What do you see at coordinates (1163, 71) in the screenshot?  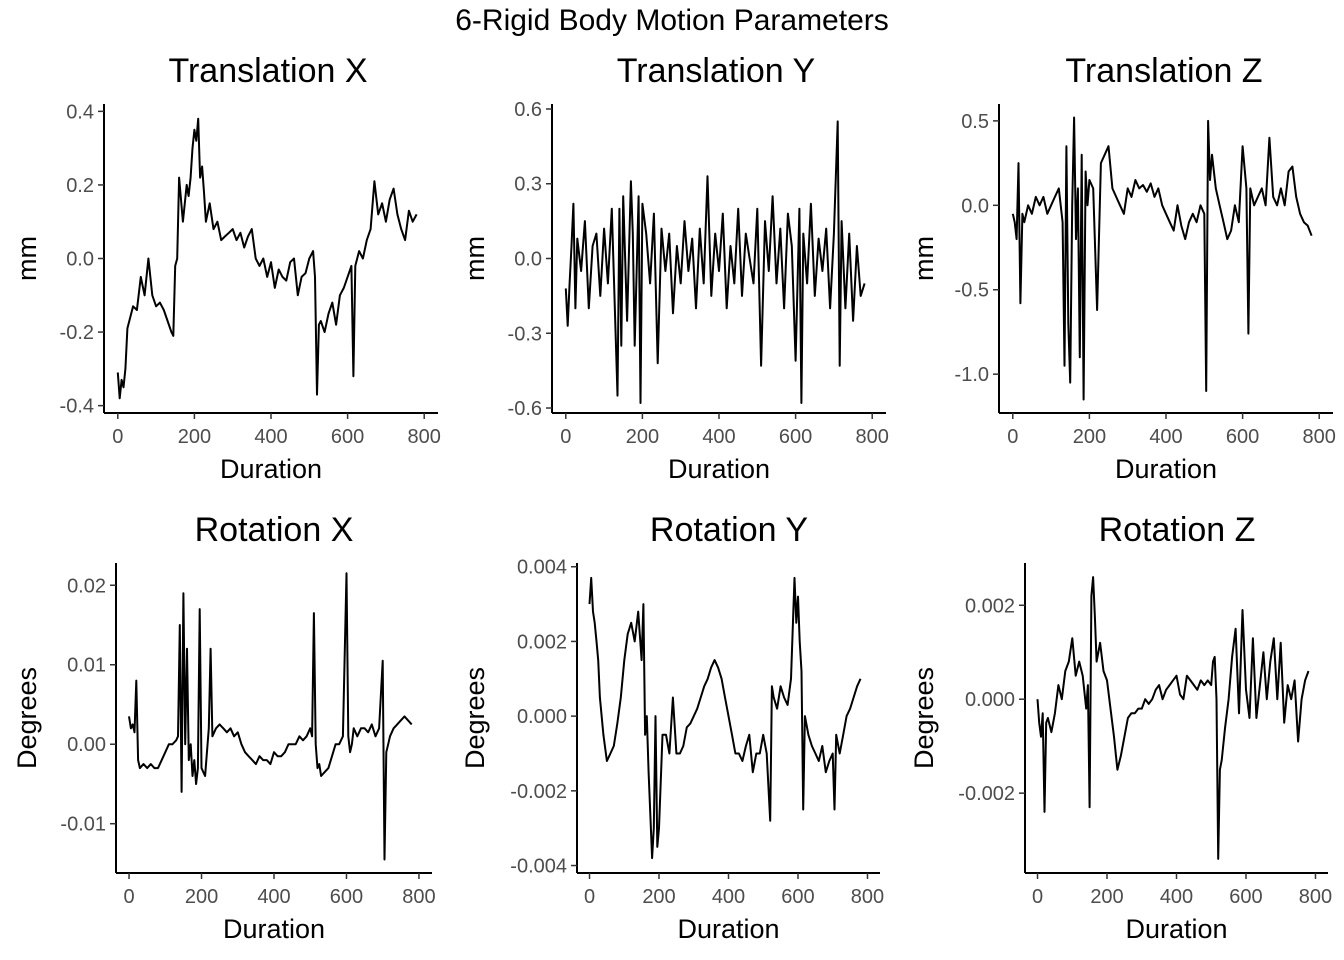 I see `panel-title: Translation Z` at bounding box center [1163, 71].